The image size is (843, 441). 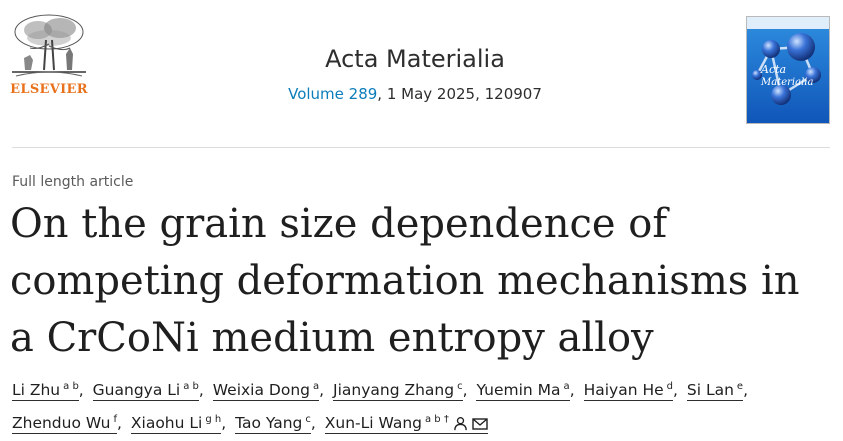 I want to click on author-link-corresponding: Xun-Li Wang a b †, so click(x=406, y=424).